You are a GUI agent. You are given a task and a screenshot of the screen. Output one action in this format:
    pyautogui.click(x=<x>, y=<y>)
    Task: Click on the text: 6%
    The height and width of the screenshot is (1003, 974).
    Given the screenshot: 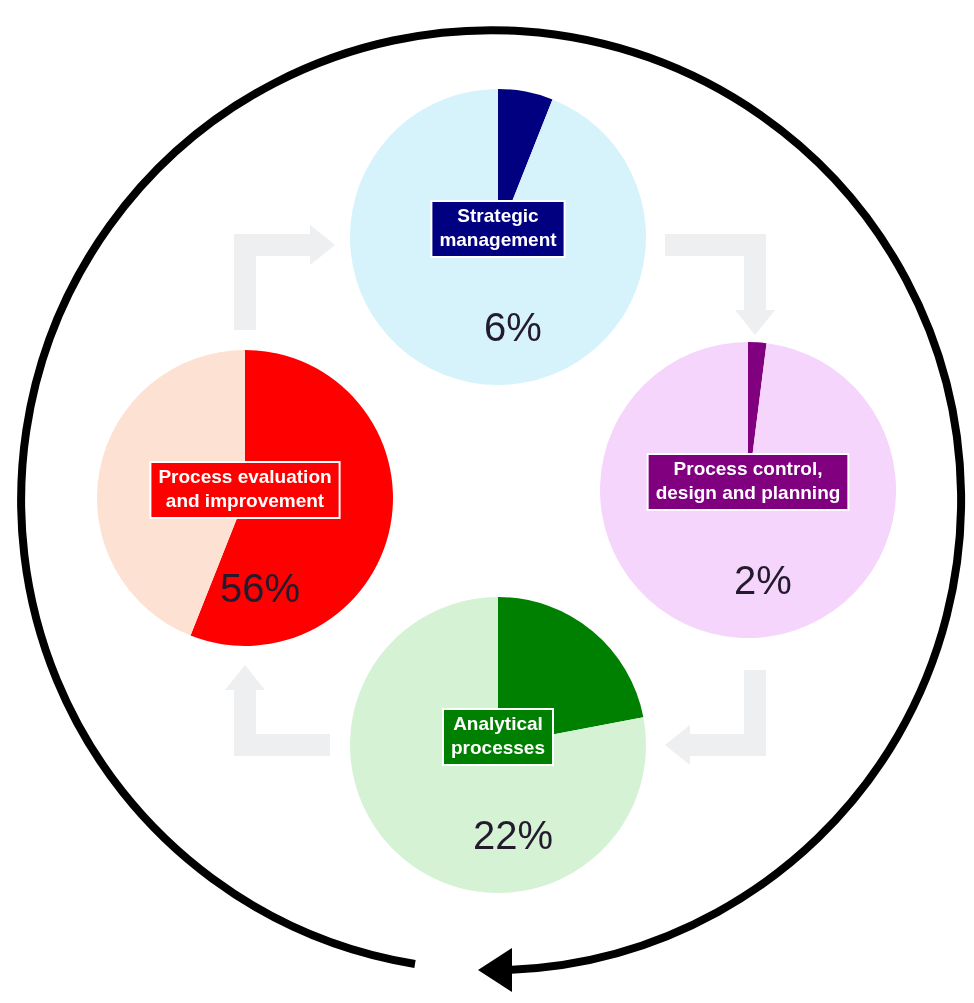 What is the action you would take?
    pyautogui.click(x=513, y=327)
    